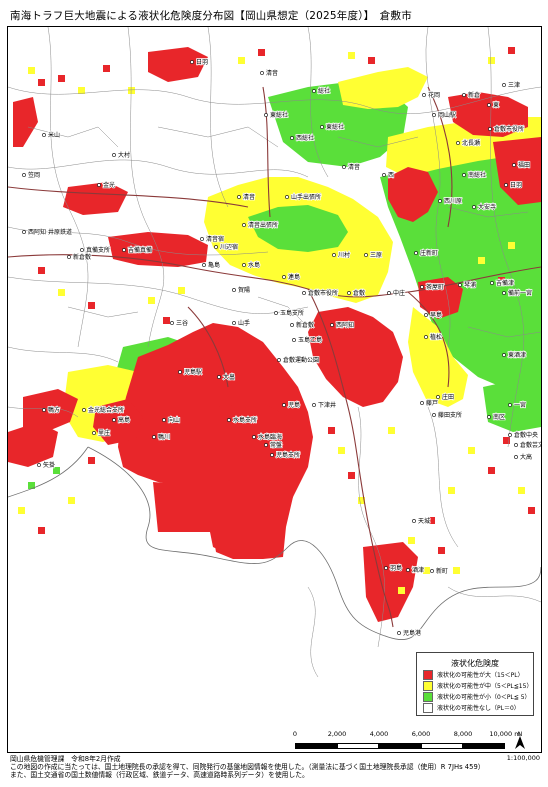 The width and height of the screenshot is (548, 787). What do you see at coordinates (229, 377) in the screenshot?
I see `place-label-oohata: 大畠` at bounding box center [229, 377].